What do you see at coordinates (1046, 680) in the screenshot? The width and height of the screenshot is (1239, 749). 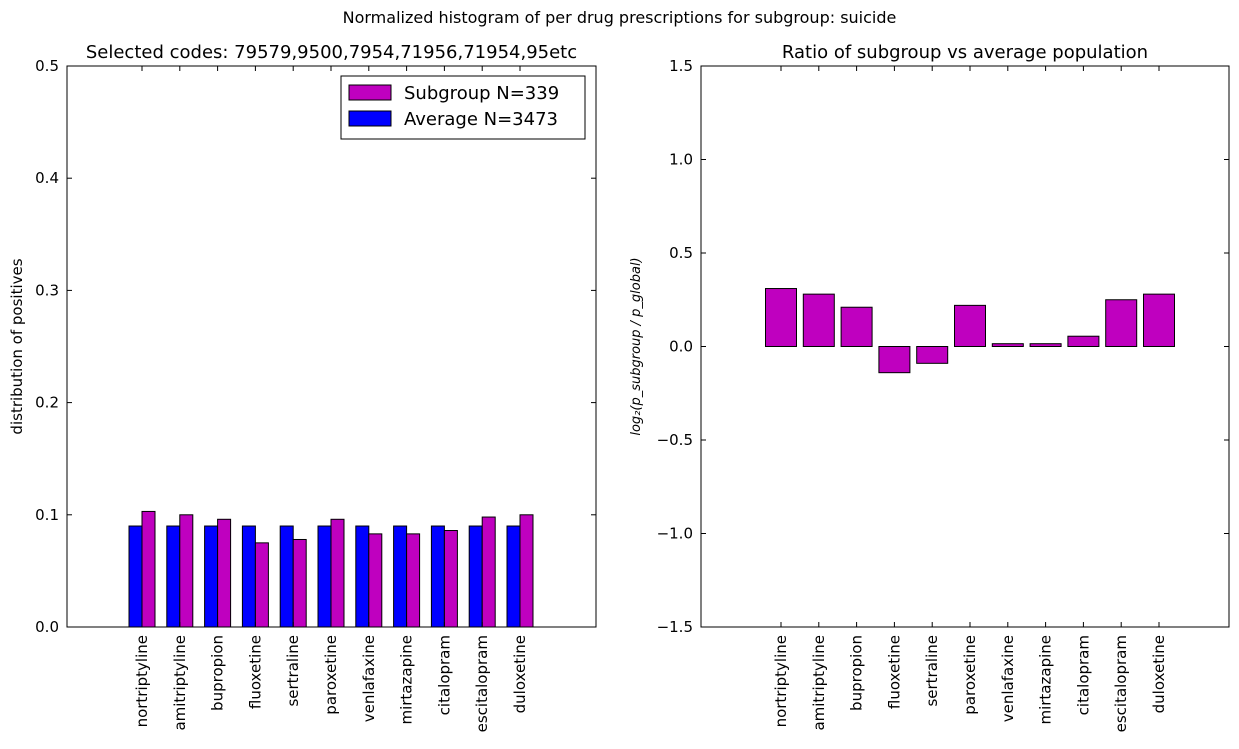 I see `panel2-xtick-label: mirtazapine` at bounding box center [1046, 680].